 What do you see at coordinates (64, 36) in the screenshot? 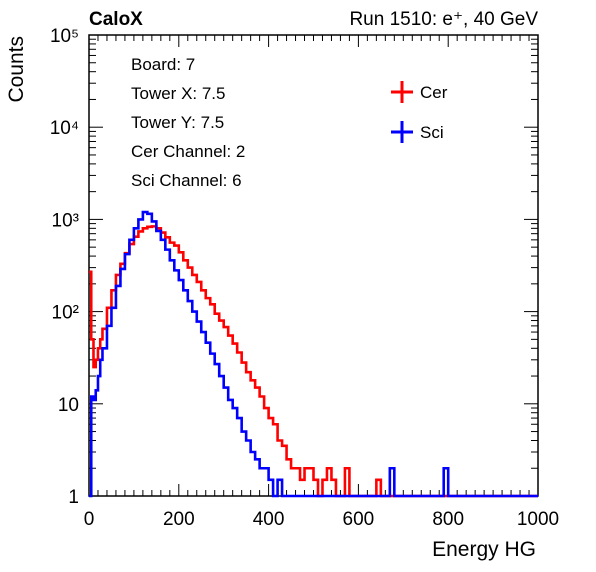
I see `y-tick-label: 10⁵` at bounding box center [64, 36].